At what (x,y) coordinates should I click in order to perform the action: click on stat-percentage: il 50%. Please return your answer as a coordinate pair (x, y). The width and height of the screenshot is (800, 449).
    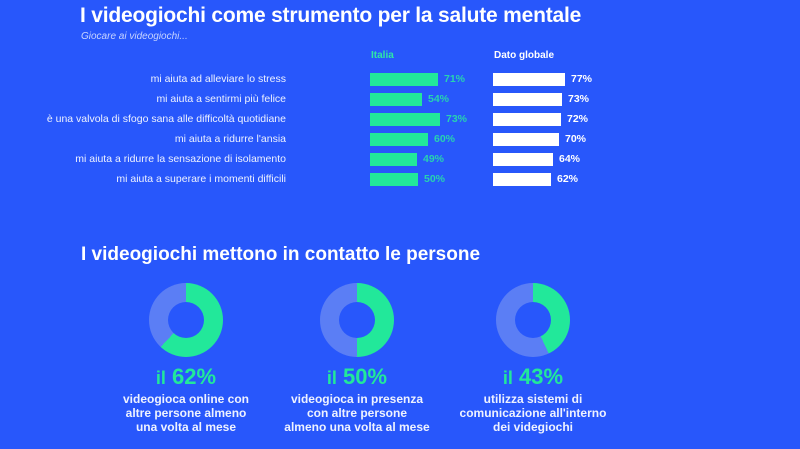
    Looking at the image, I should click on (357, 377).